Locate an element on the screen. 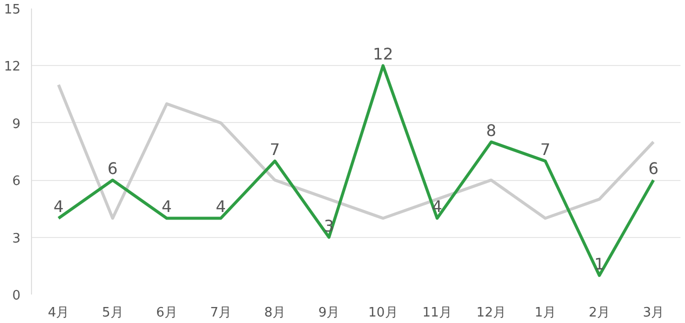  y-tick-label: 9 is located at coordinates (16, 124).